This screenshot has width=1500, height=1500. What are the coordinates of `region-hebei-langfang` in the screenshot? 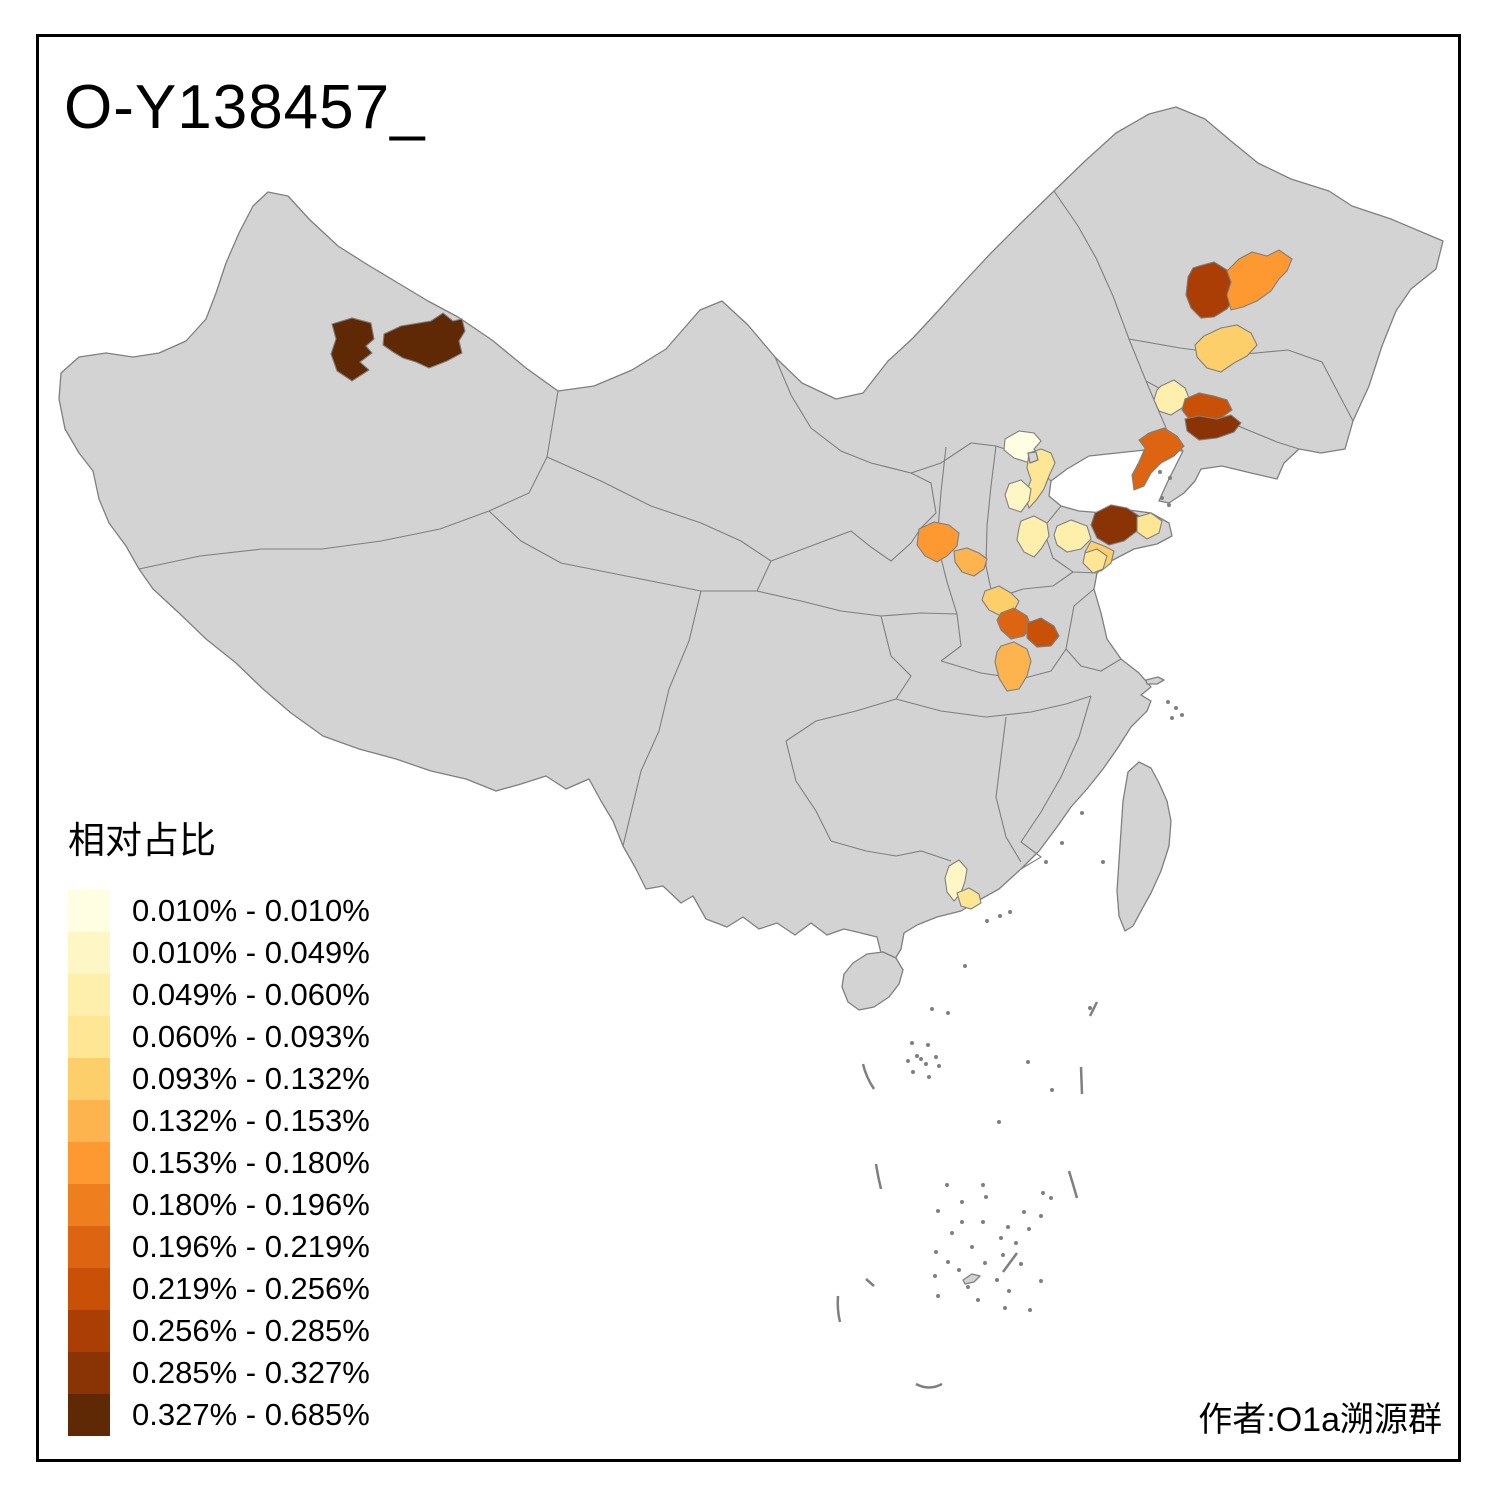 It's located at (1040, 479).